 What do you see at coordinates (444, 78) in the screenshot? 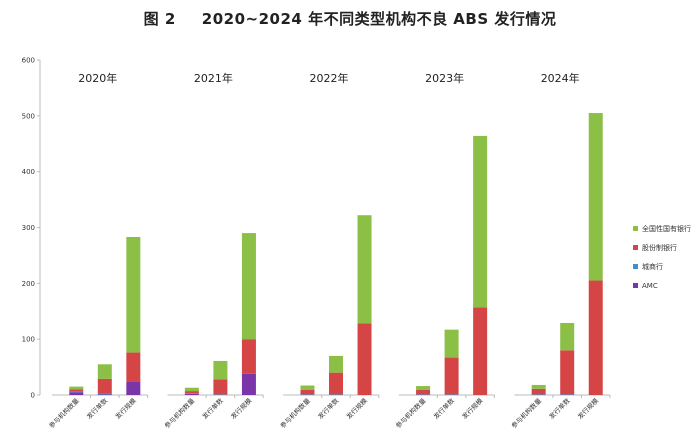
I see `year-label: 2023年` at bounding box center [444, 78].